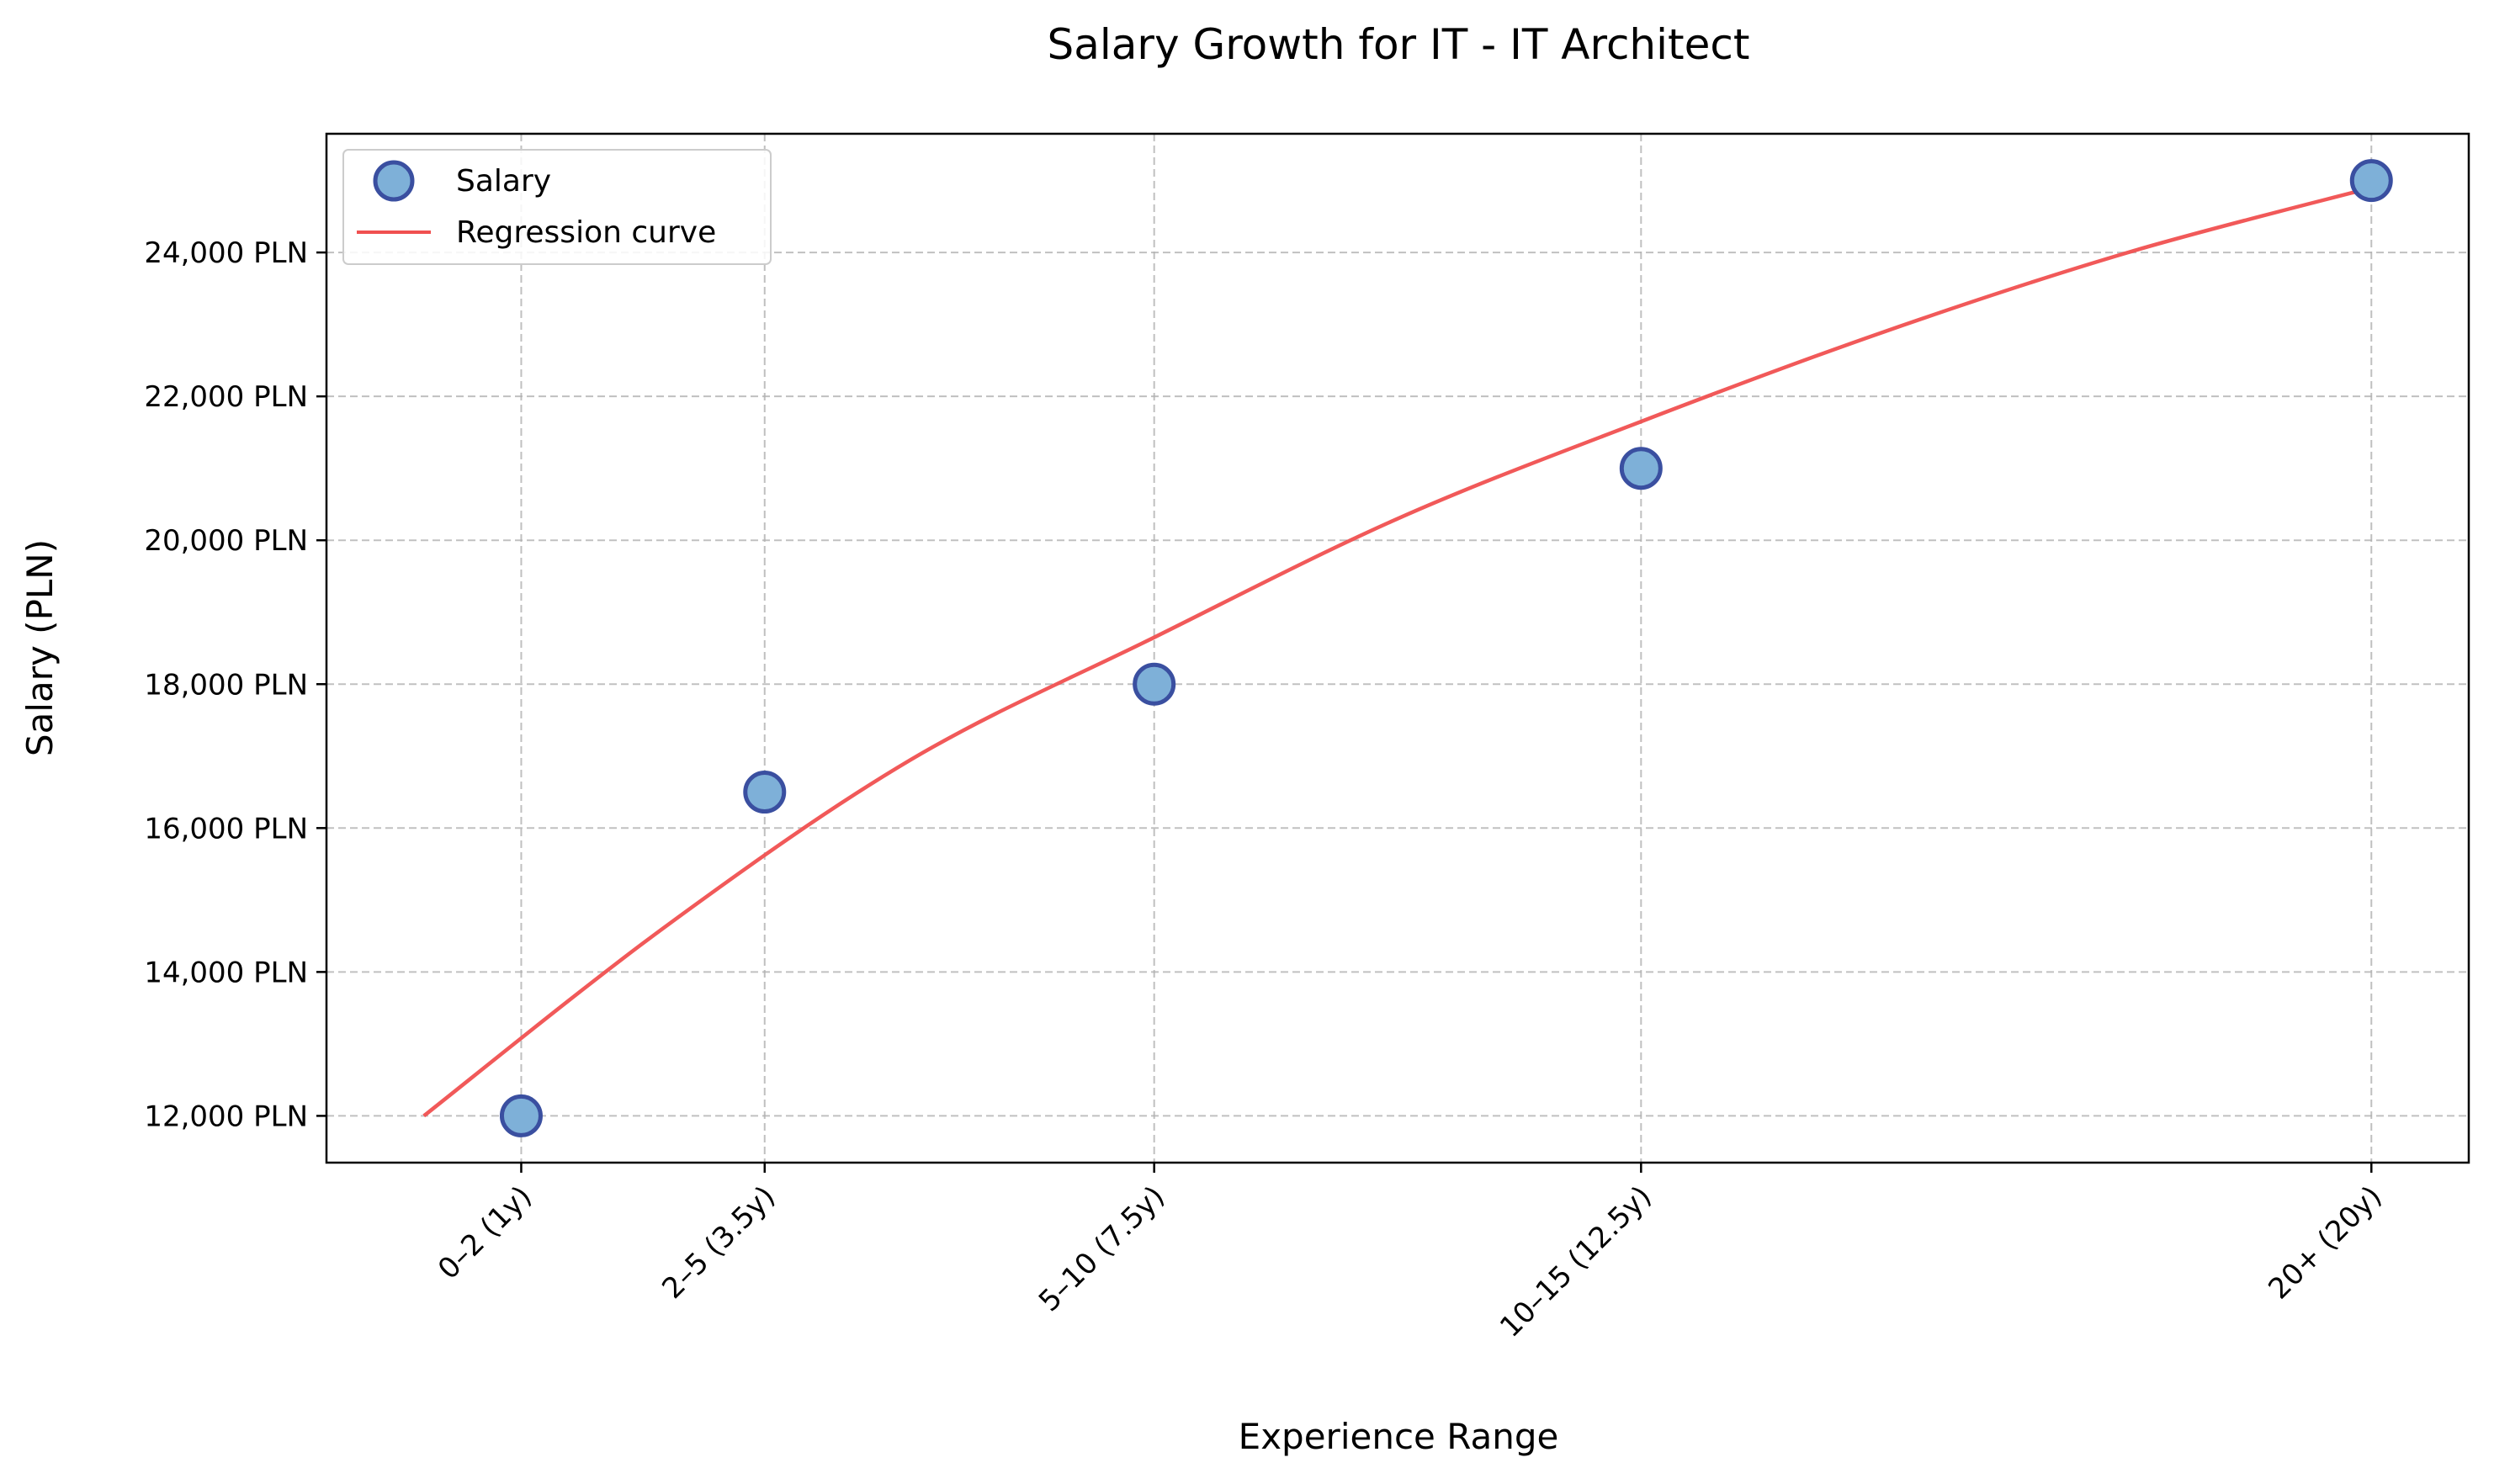 This screenshot has height=1484, width=2494. I want to click on legend-salary-marker, so click(394, 181).